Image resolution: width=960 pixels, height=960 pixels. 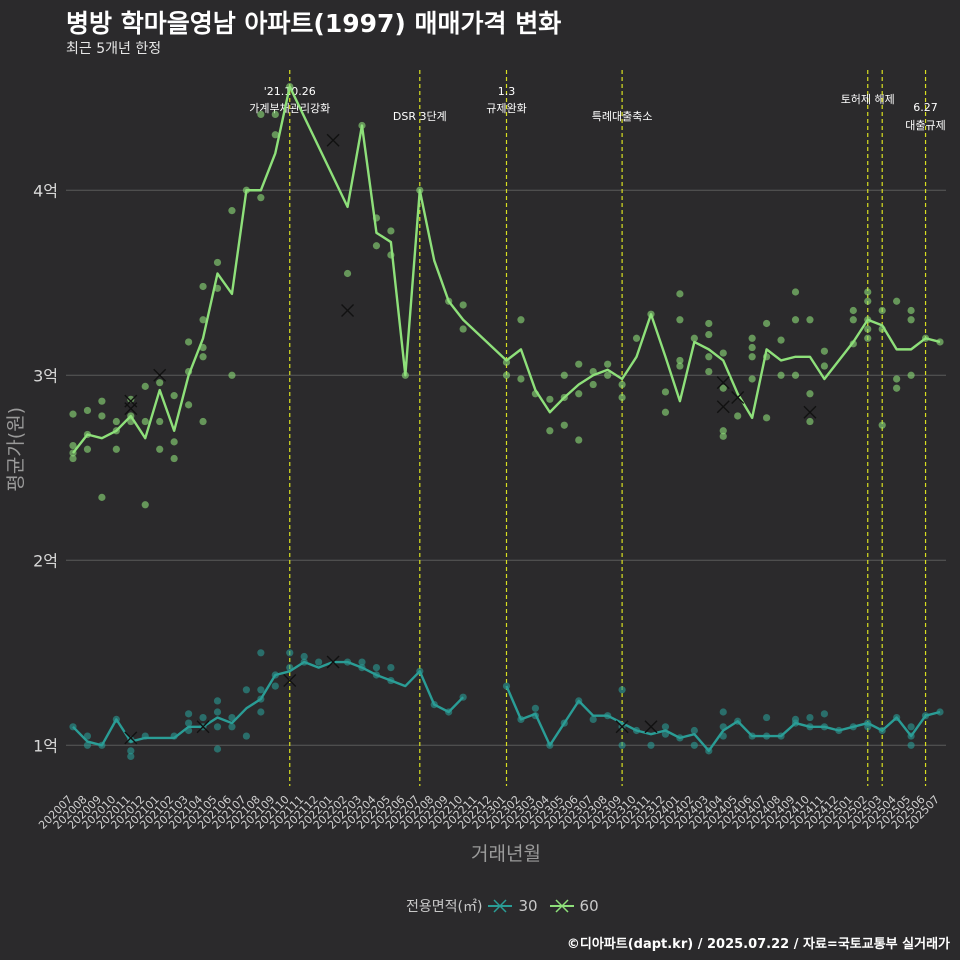 What do you see at coordinates (528, 906) in the screenshot?
I see `legend-label-30: 30` at bounding box center [528, 906].